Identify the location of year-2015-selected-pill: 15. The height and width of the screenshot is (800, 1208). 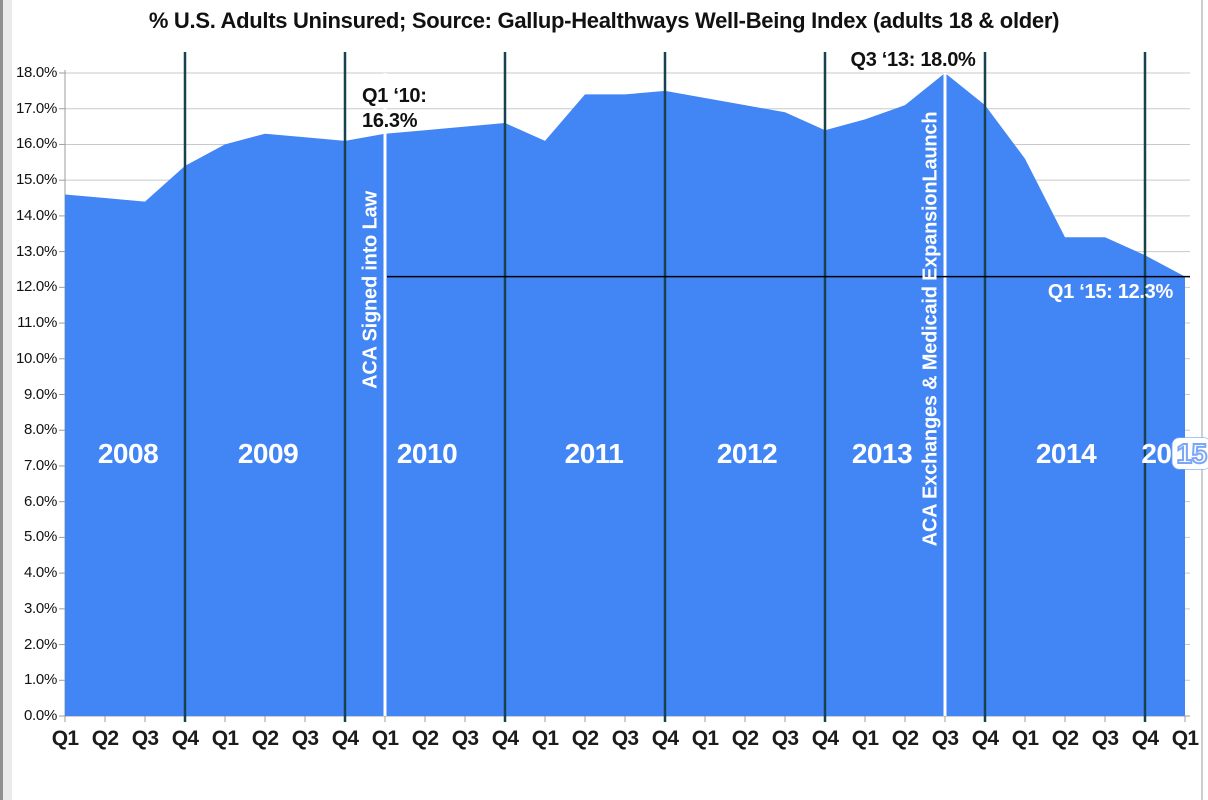
(1190, 453).